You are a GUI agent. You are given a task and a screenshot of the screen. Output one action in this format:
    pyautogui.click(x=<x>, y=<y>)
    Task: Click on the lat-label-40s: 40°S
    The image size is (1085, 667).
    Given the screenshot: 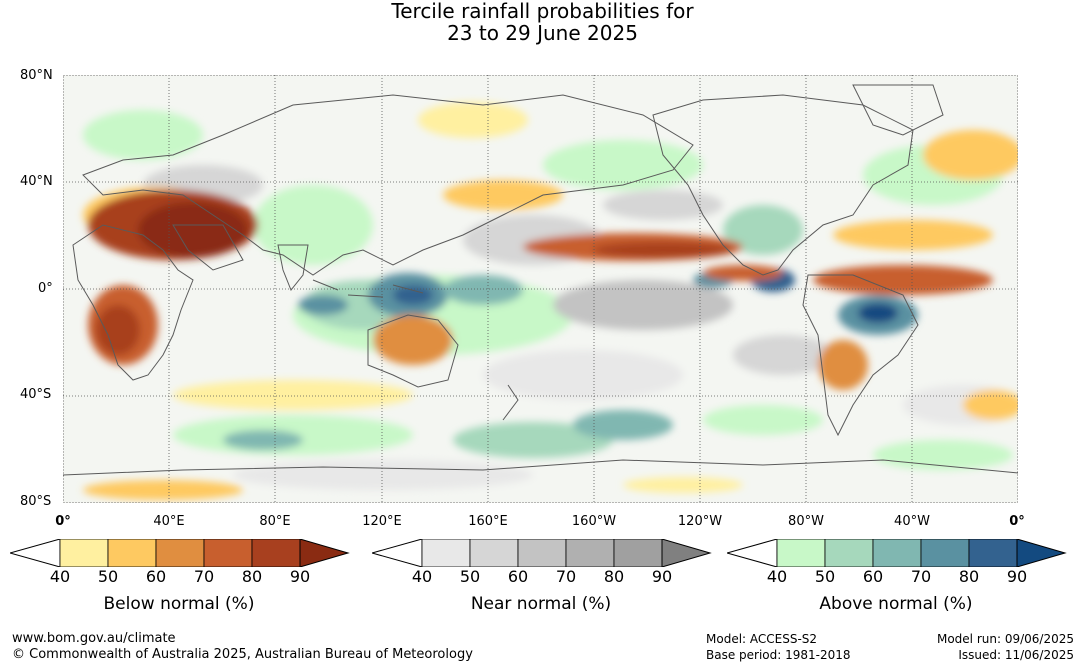 What is the action you would take?
    pyautogui.click(x=36, y=394)
    